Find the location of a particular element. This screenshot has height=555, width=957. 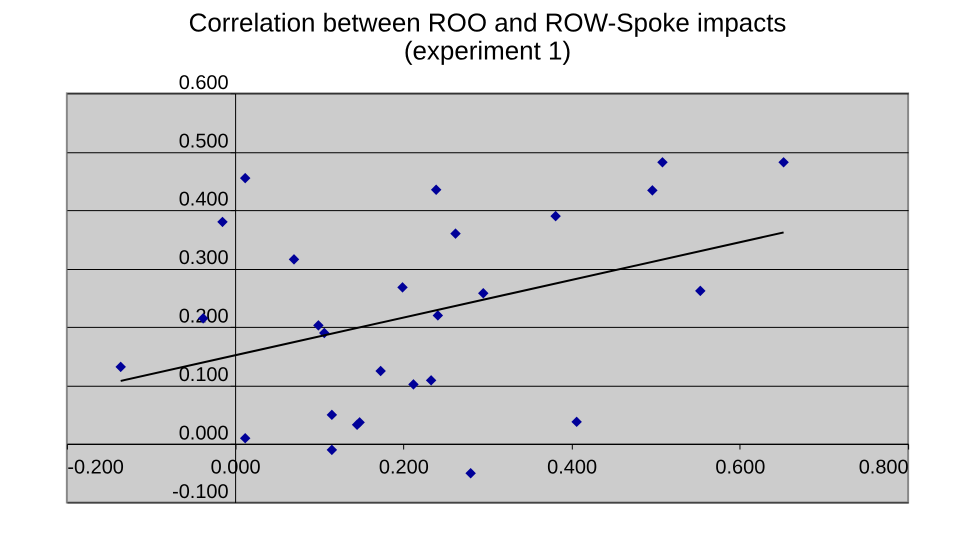

x-tick-label: 0.800 is located at coordinates (883, 467).